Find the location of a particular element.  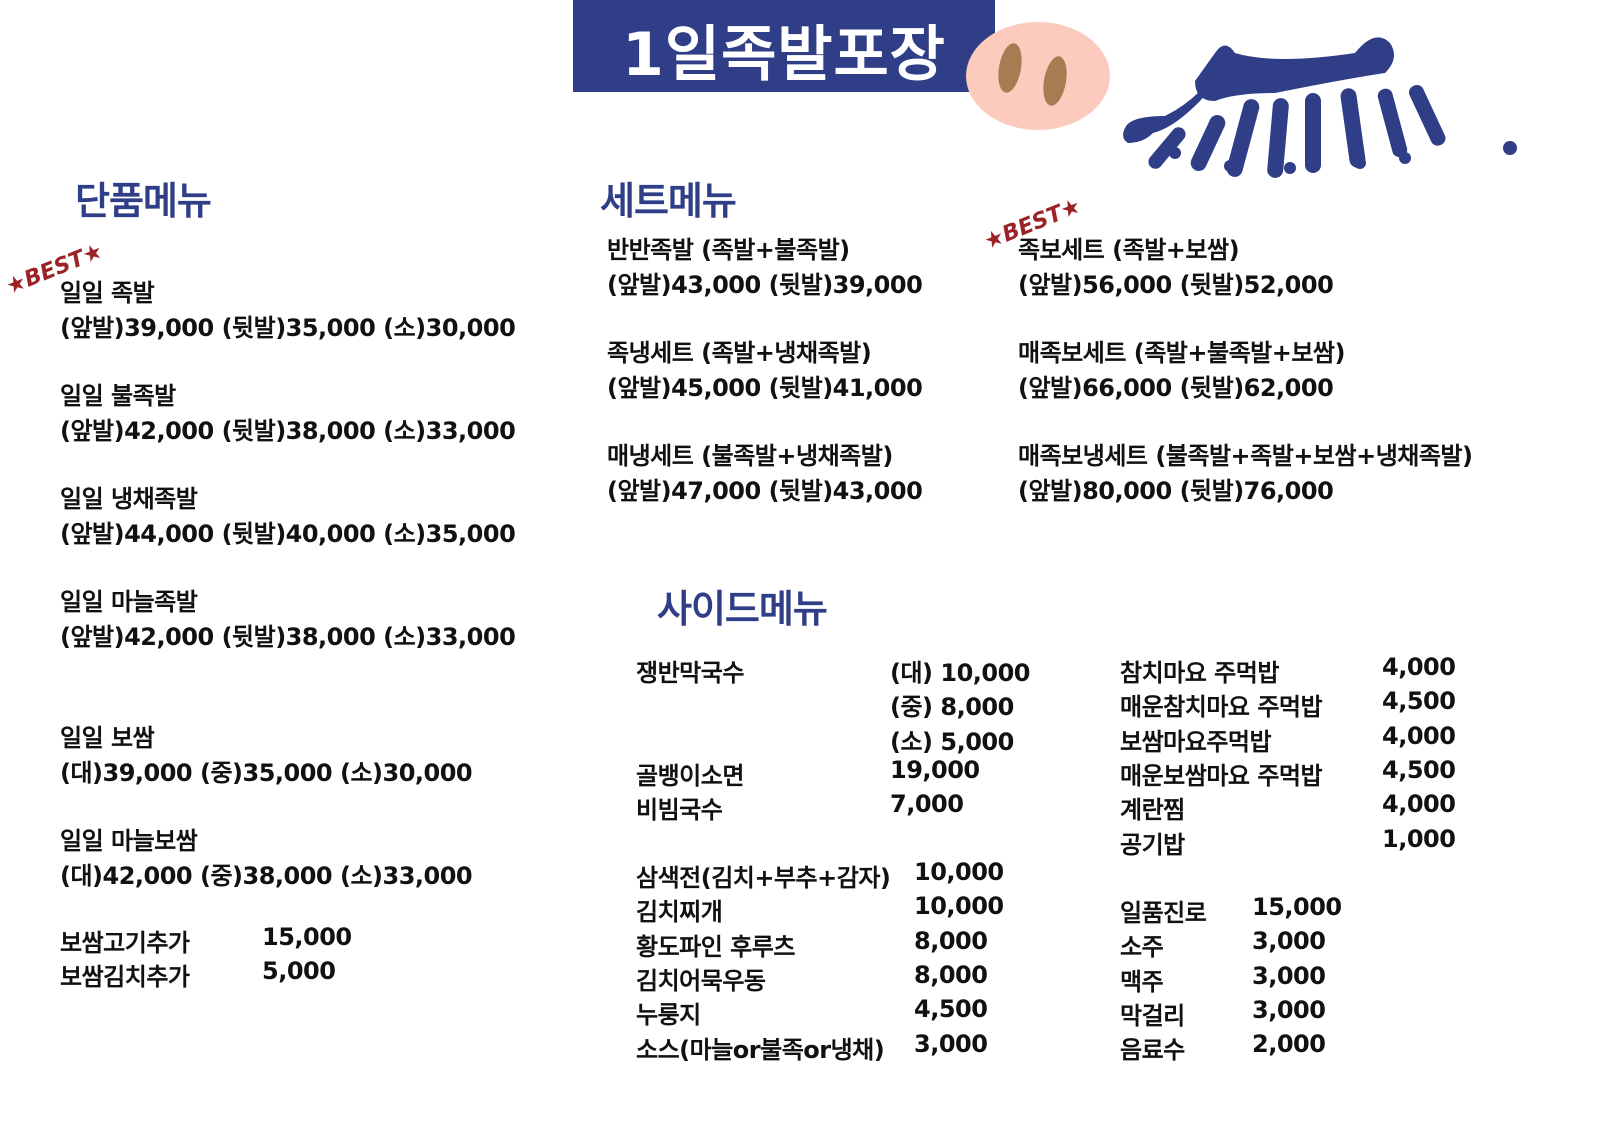

side-item-name: 쟁반막국수 is located at coordinates (690, 673).